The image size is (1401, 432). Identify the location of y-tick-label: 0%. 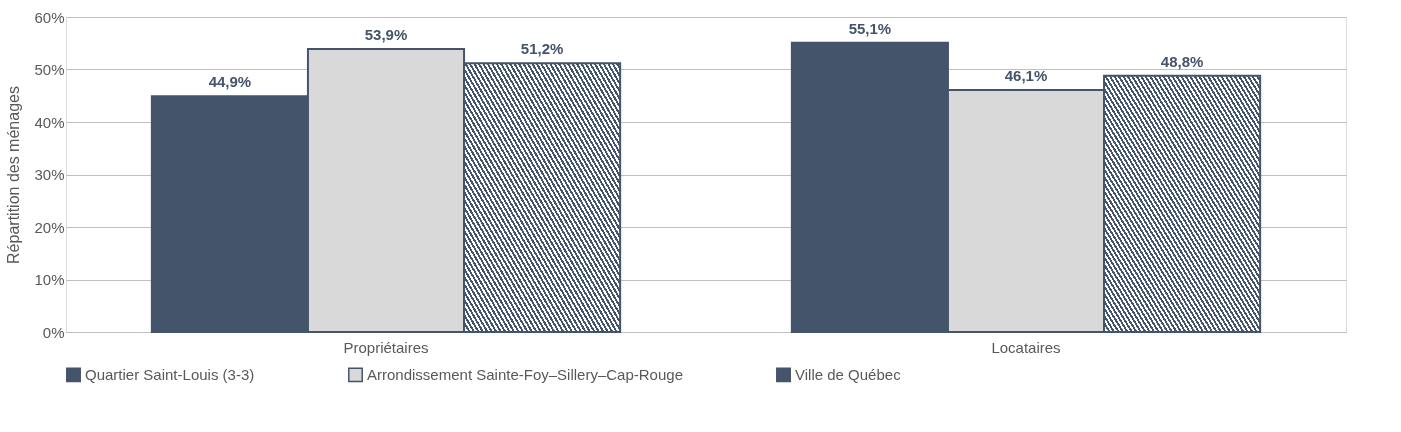
(53, 332).